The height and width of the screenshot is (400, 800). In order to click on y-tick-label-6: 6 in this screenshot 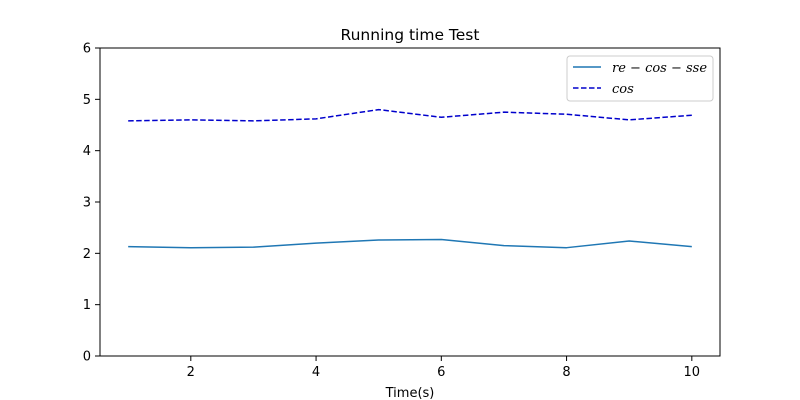, I will do `click(87, 49)`.